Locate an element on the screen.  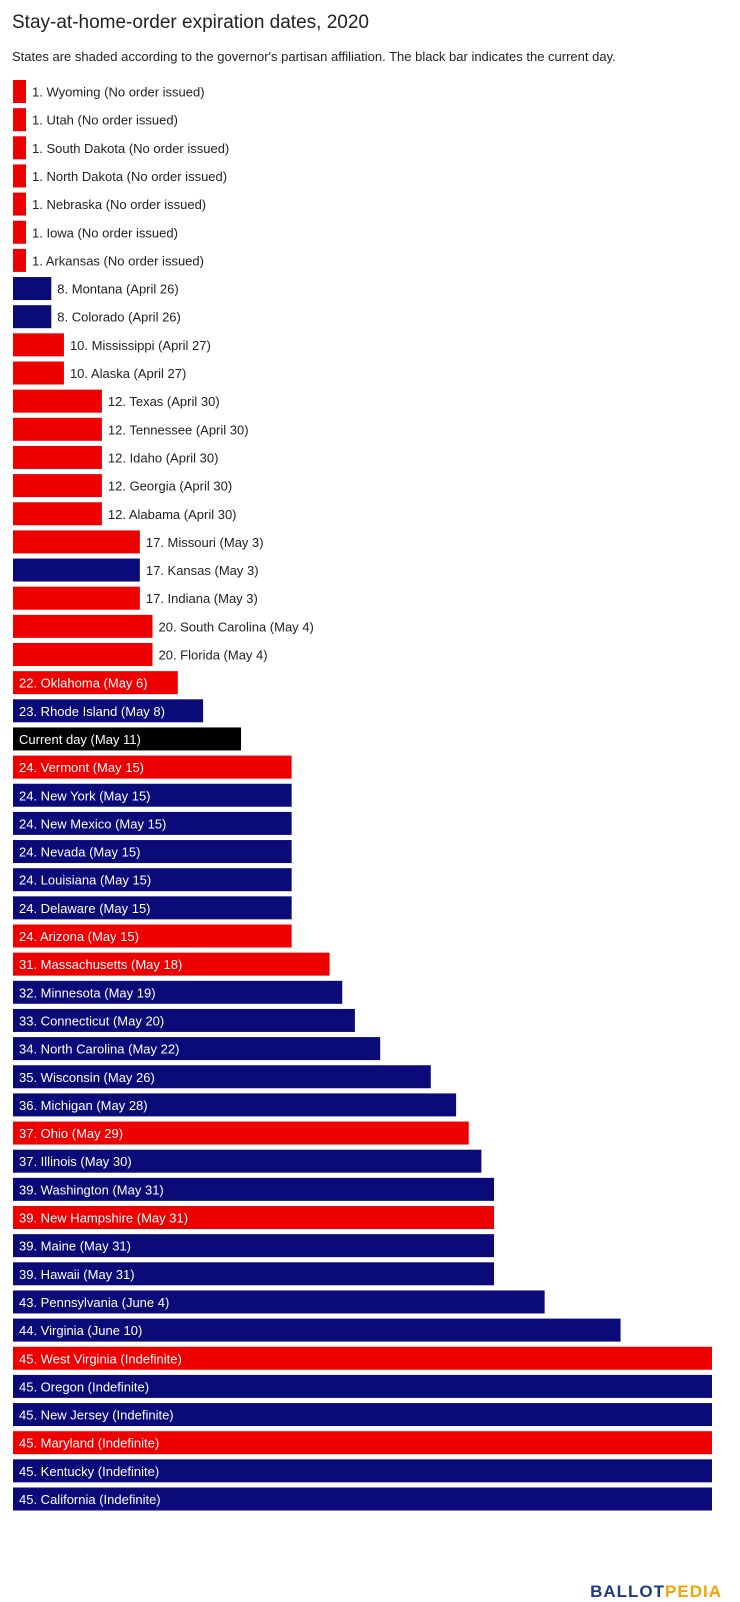
bar-label-45: 45. West Virginia (Indefinite) is located at coordinates (100, 1358).